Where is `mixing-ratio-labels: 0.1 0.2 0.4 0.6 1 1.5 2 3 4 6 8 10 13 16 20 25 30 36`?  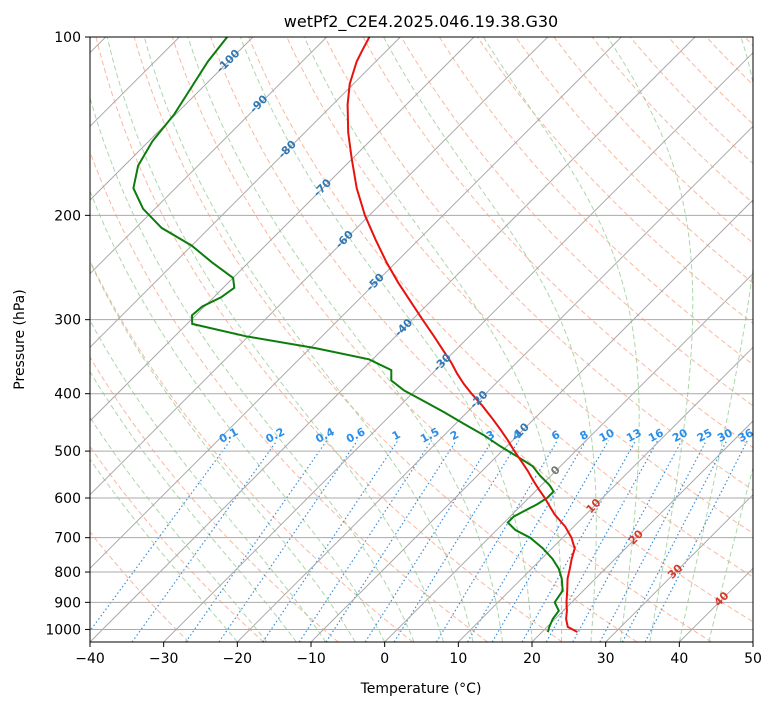 mixing-ratio-labels: 0.1 0.2 0.4 0.6 1 1.5 2 3 4 6 8 10 13 16 20 25 30 36 is located at coordinates (486, 435).